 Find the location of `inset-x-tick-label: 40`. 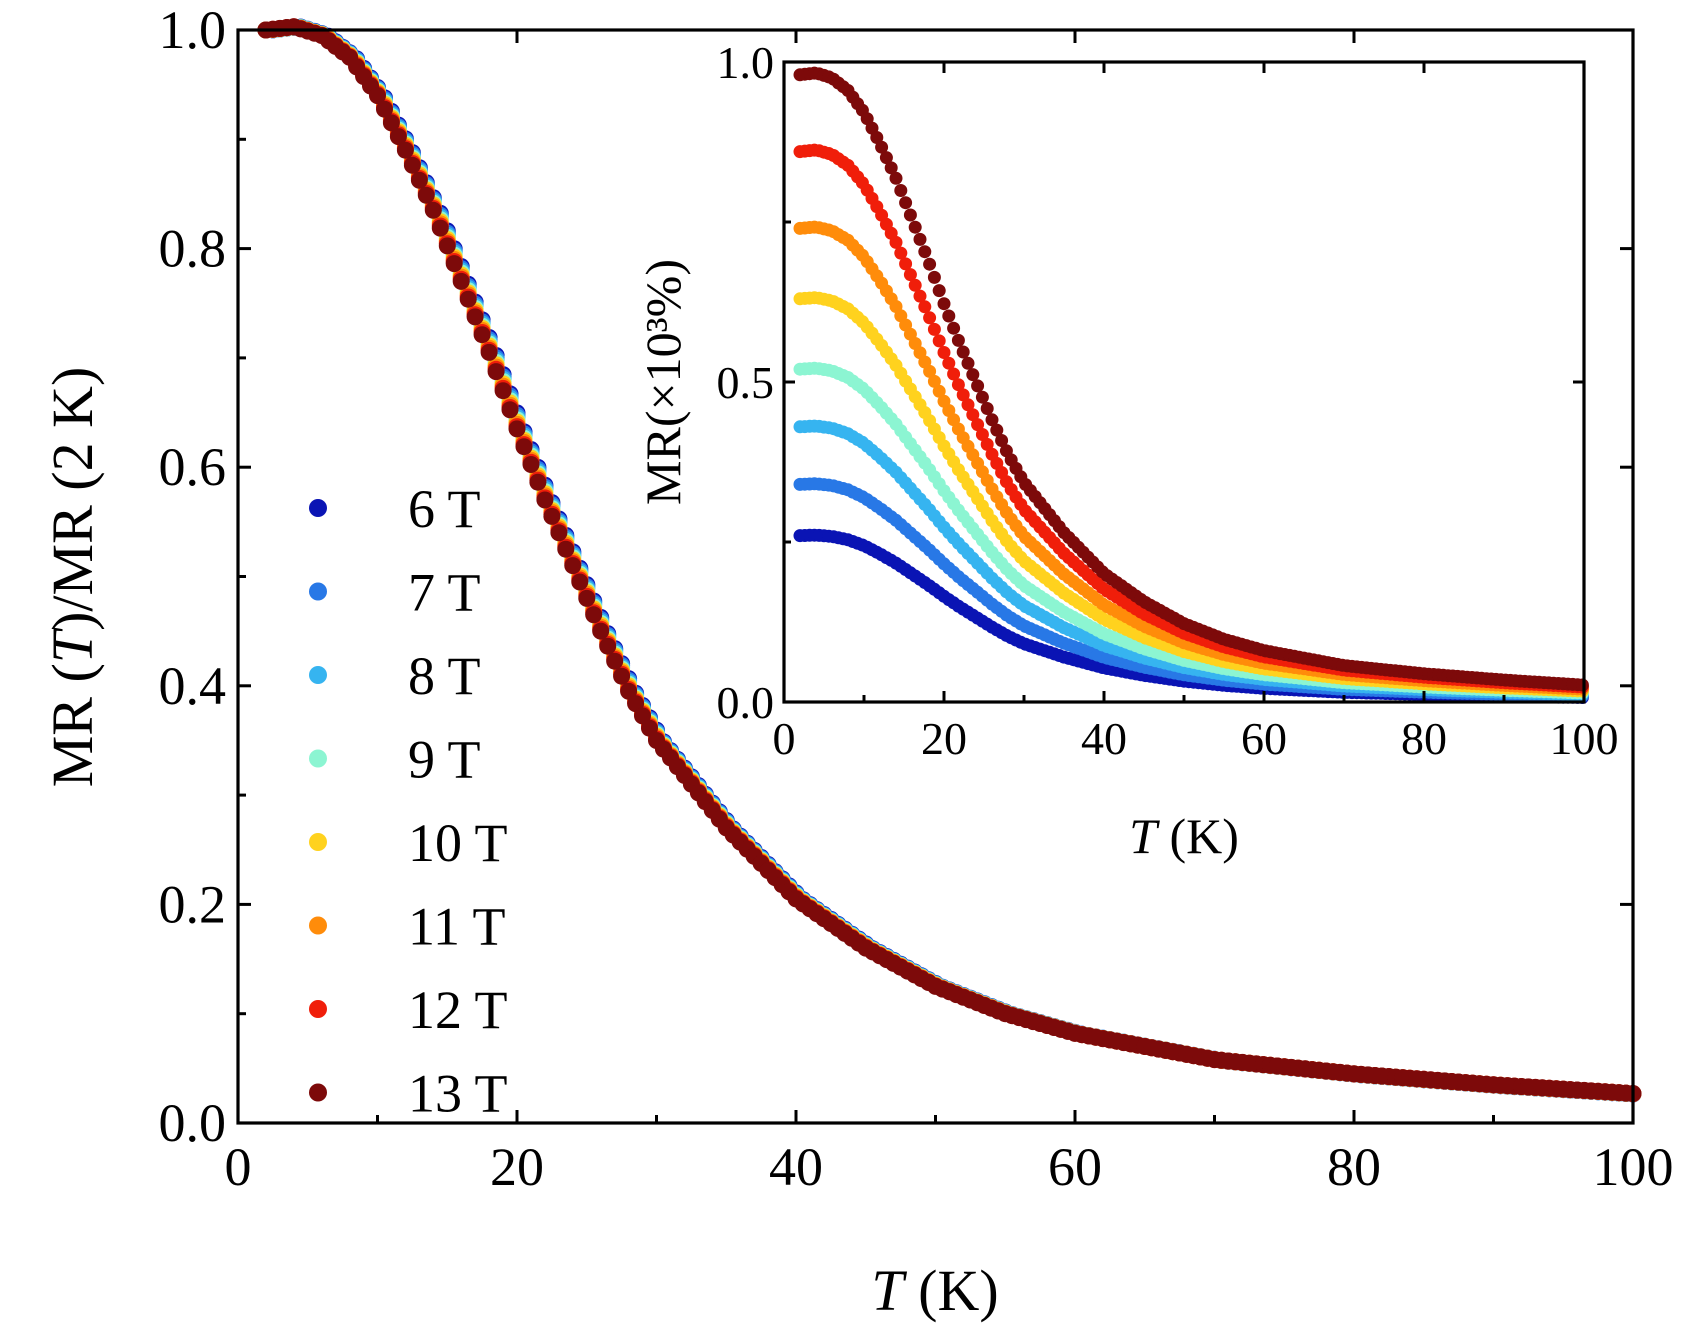

inset-x-tick-label: 40 is located at coordinates (1104, 738).